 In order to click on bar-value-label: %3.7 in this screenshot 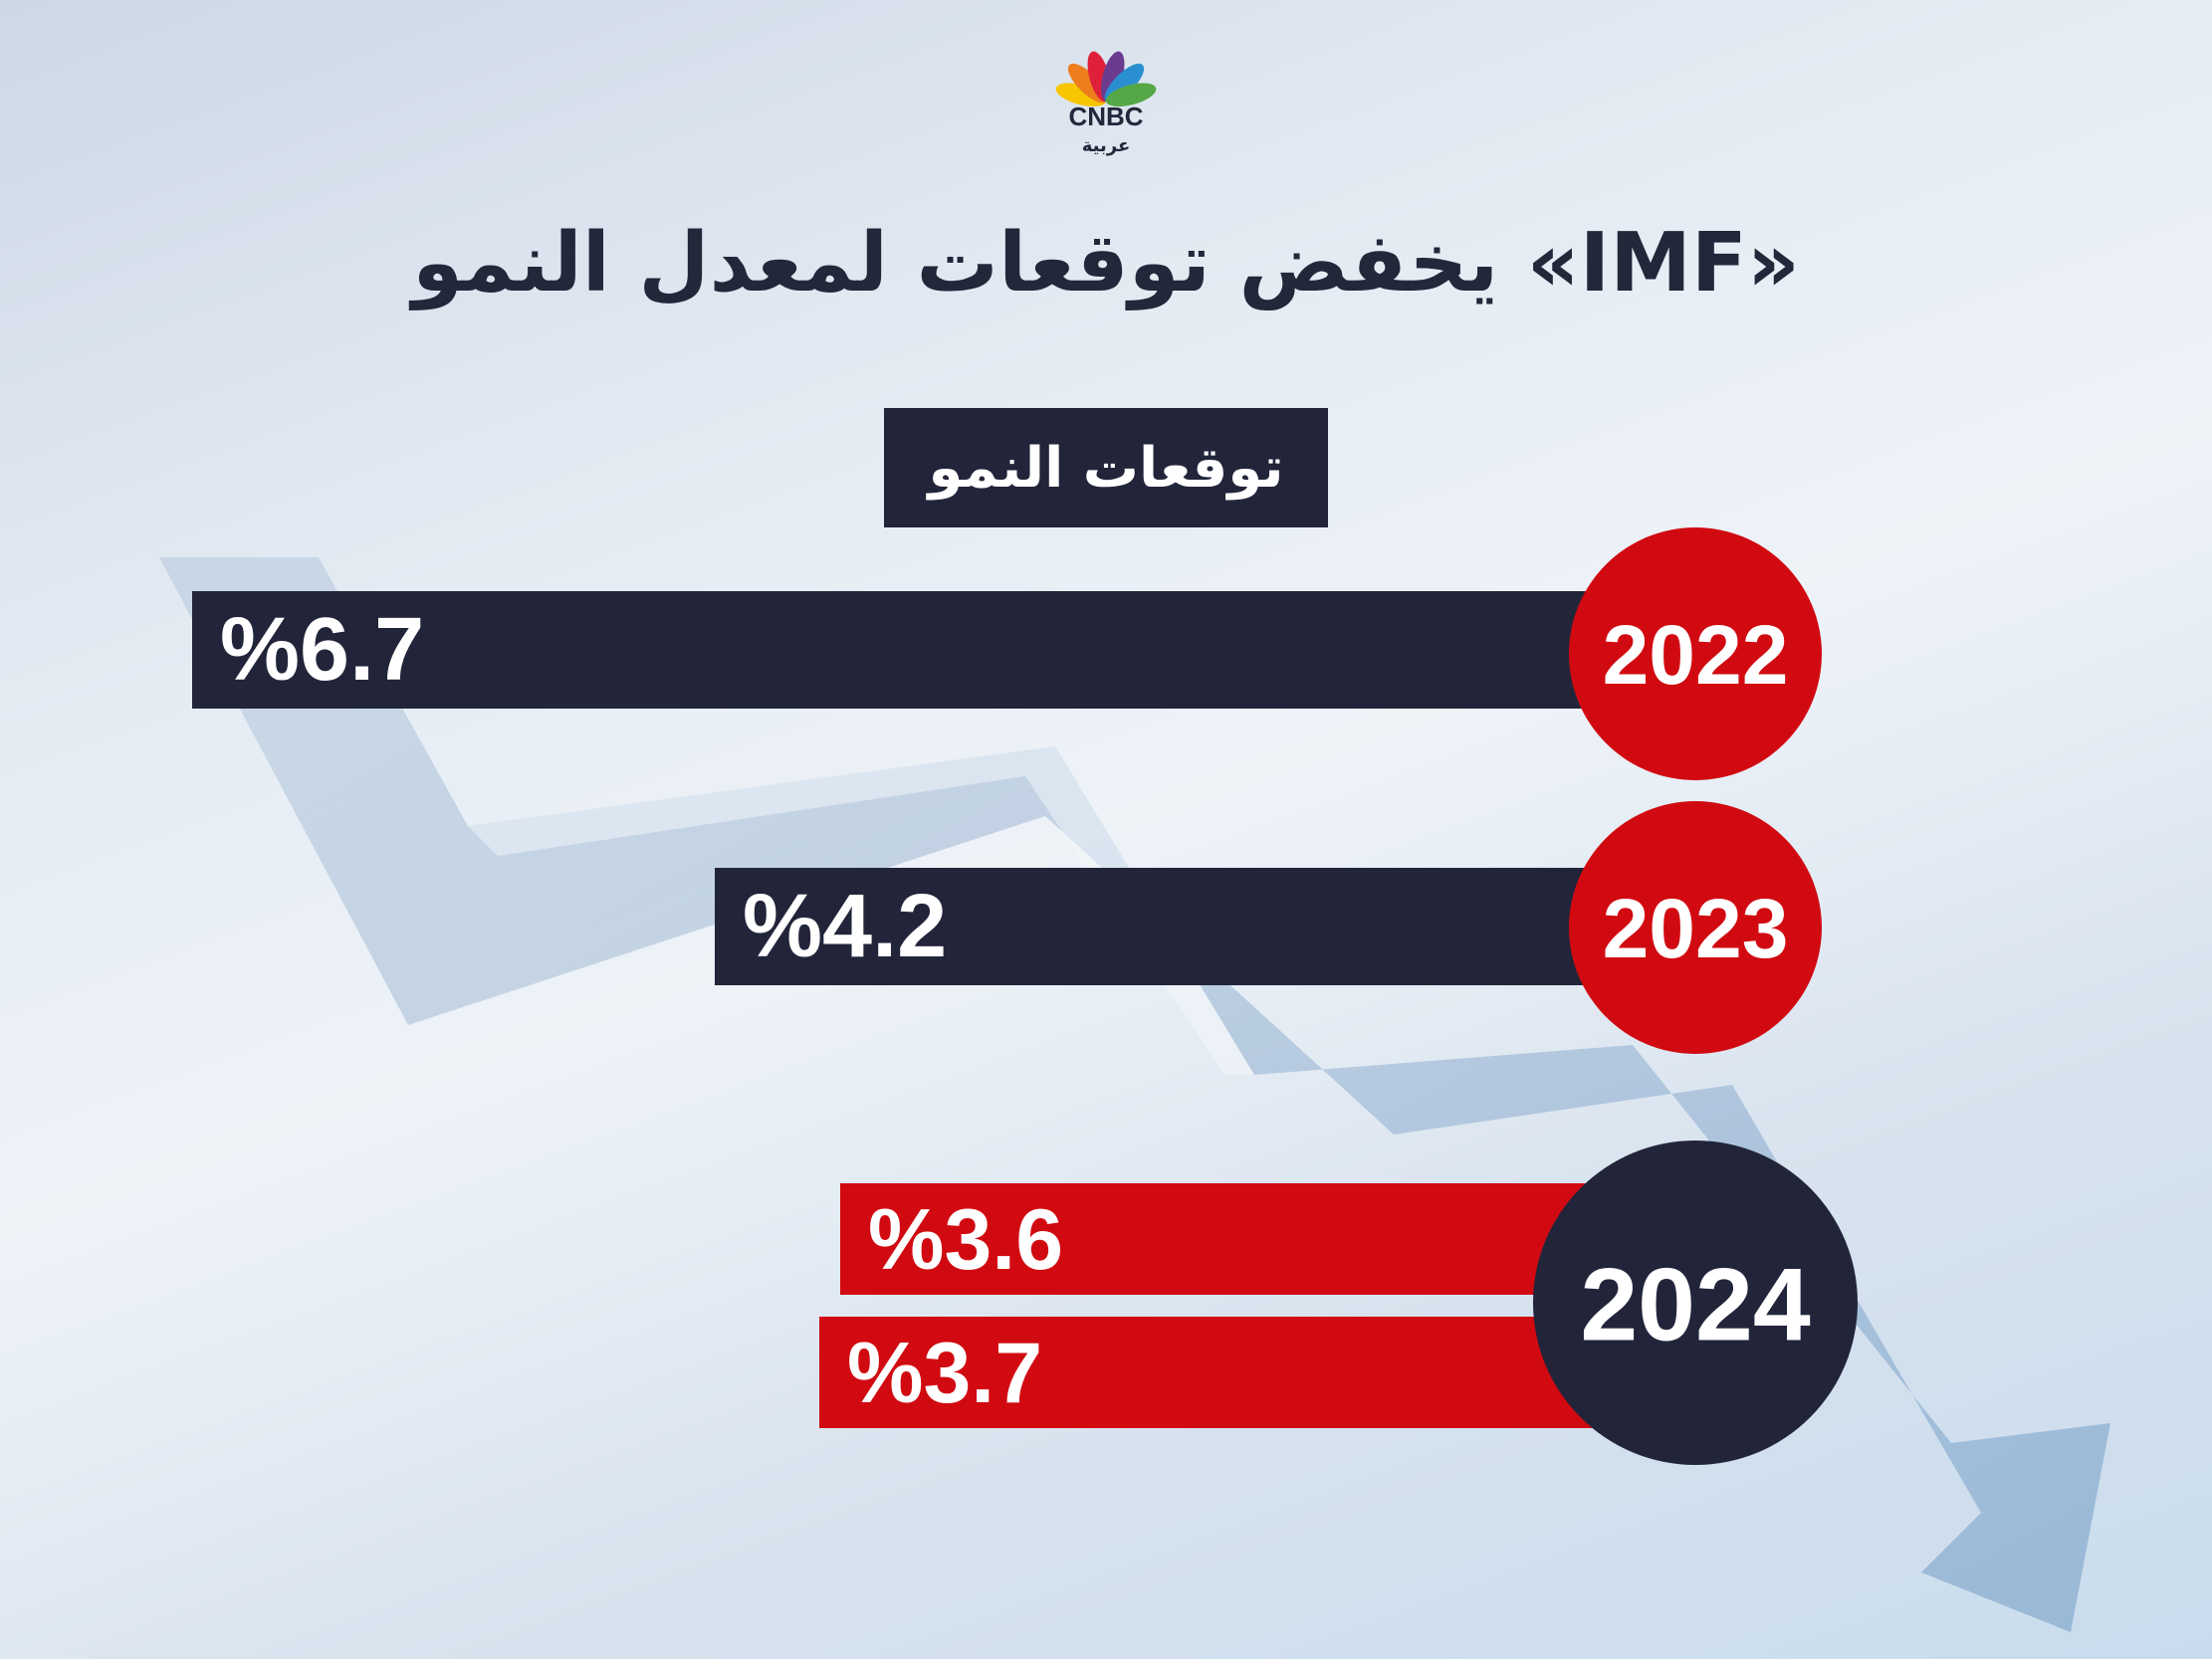, I will do `click(944, 1373)`.